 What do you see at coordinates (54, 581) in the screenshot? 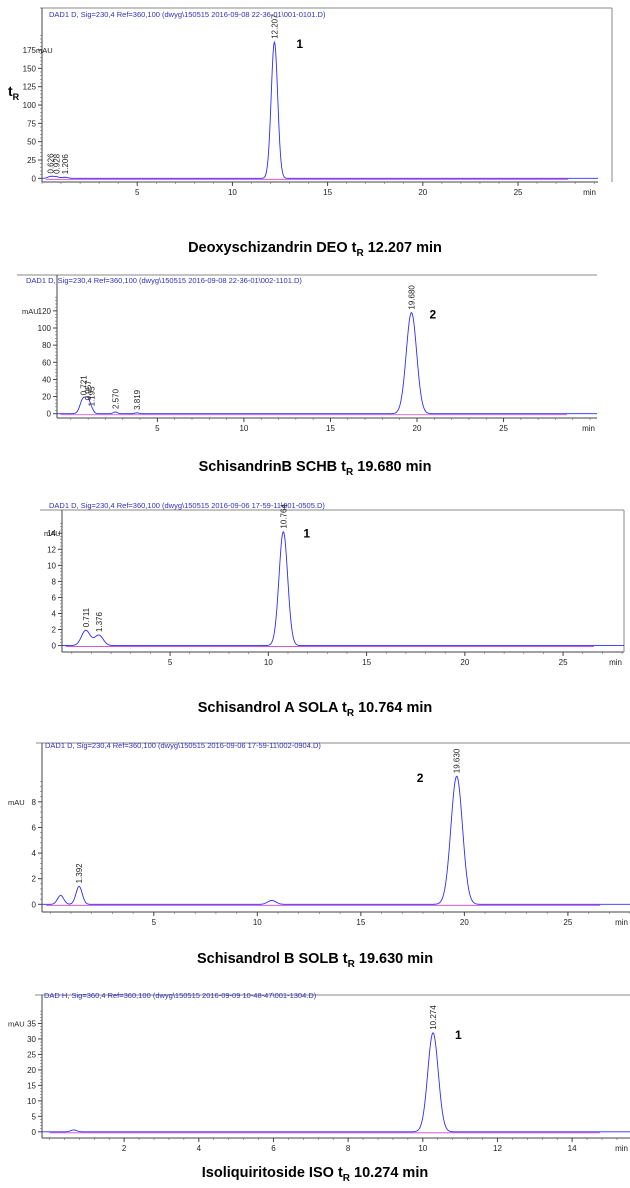
I see `y-tick-label: 8` at bounding box center [54, 581].